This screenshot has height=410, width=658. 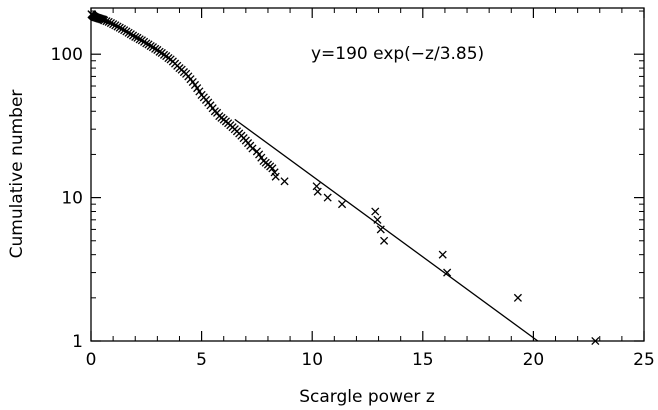 What do you see at coordinates (534, 360) in the screenshot?
I see `x-tick-label: 20` at bounding box center [534, 360].